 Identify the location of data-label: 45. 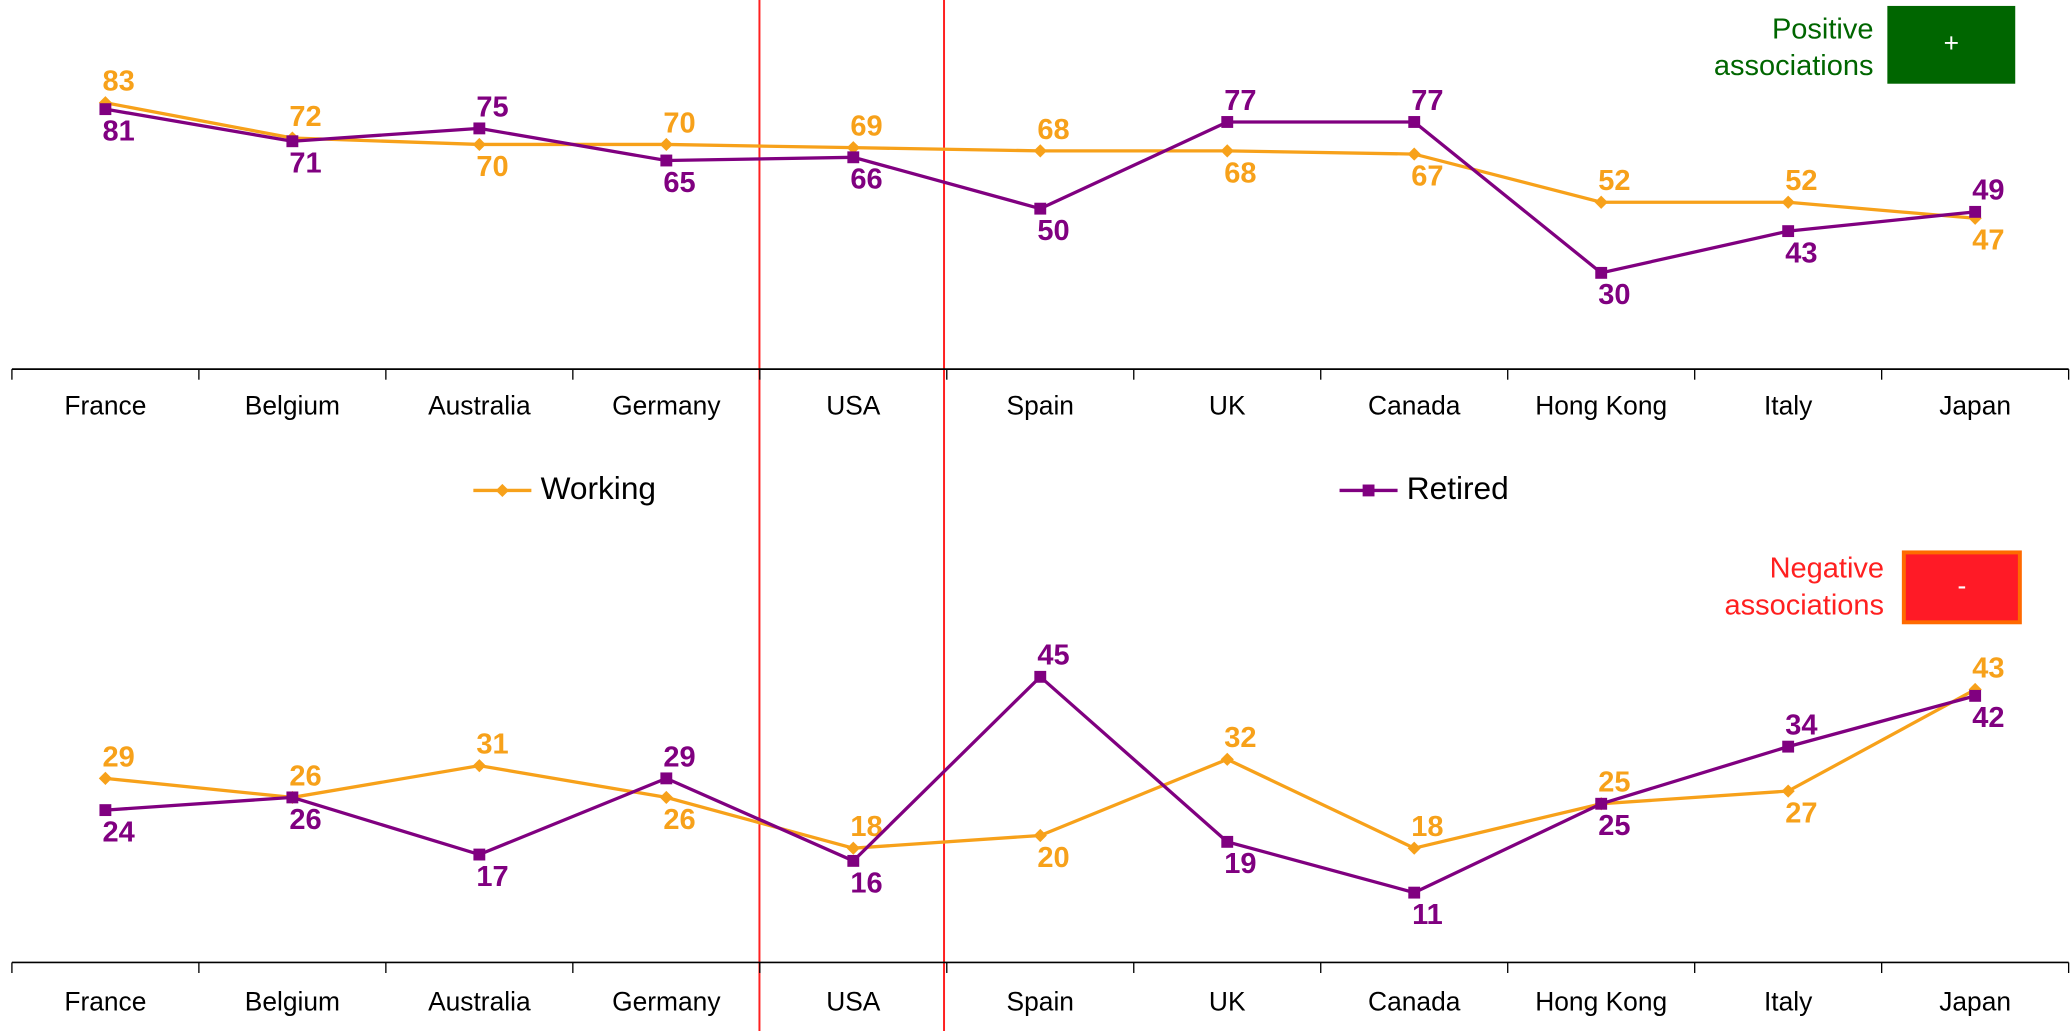
(1053, 656).